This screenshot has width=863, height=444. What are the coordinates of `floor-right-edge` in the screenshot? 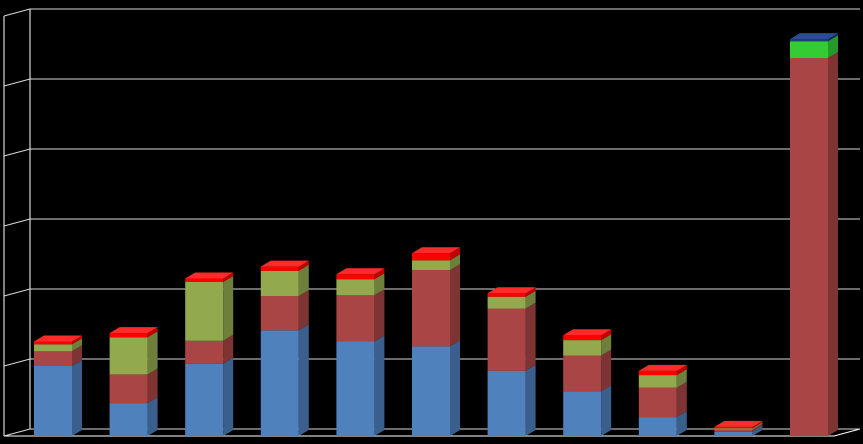 It's located at (847, 432).